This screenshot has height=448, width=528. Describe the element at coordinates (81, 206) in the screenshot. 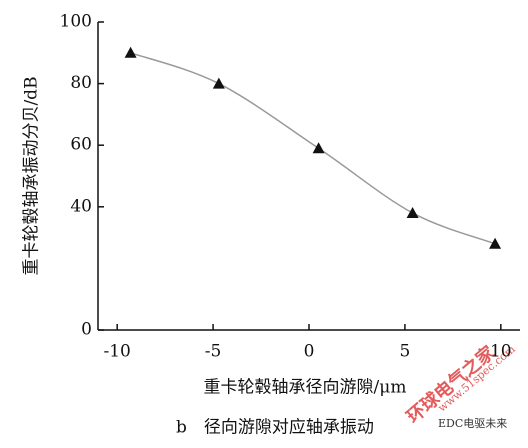

I see `y-tick-label: 40` at that location.